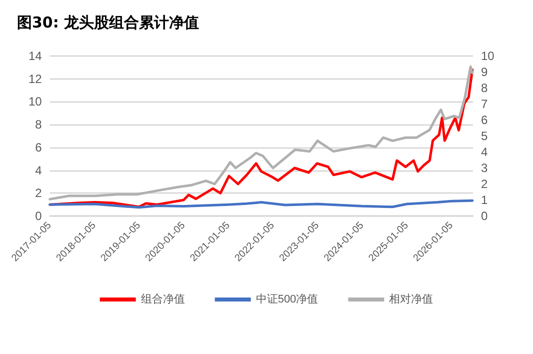 Image resolution: width=533 pixels, height=354 pixels. Describe the element at coordinates (287, 299) in the screenshot. I see `legend-label: 中证500净值` at that location.